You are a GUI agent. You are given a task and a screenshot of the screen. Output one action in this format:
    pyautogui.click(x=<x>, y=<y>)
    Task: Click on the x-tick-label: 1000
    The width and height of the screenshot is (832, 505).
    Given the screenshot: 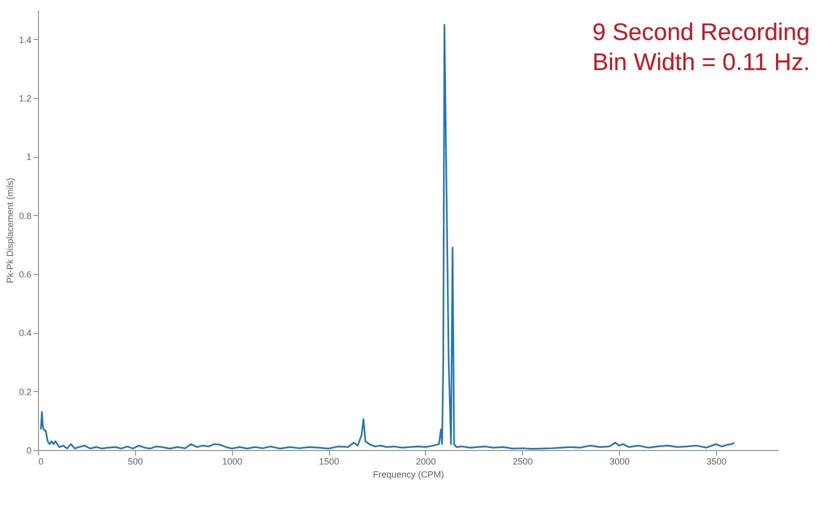 What is the action you would take?
    pyautogui.click(x=232, y=461)
    